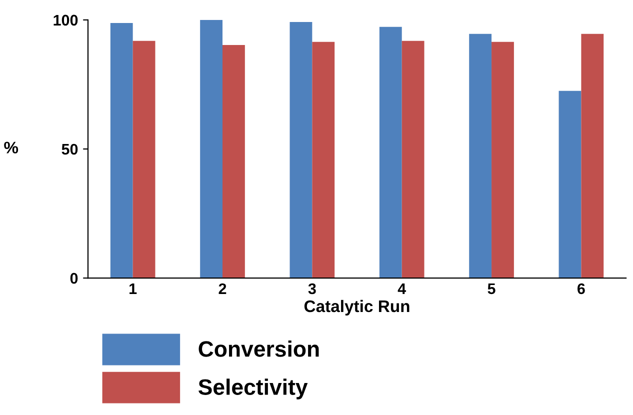  Describe the element at coordinates (581, 288) in the screenshot. I see `x-tick-label: 6` at that location.